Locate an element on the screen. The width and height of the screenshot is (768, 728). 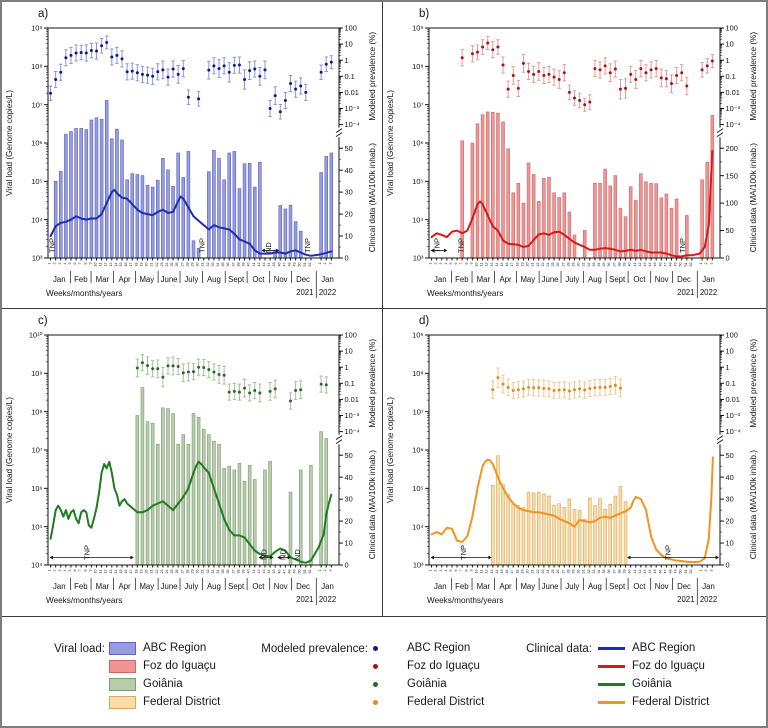
svg-text: 5 is located at coordinates (451, 571).